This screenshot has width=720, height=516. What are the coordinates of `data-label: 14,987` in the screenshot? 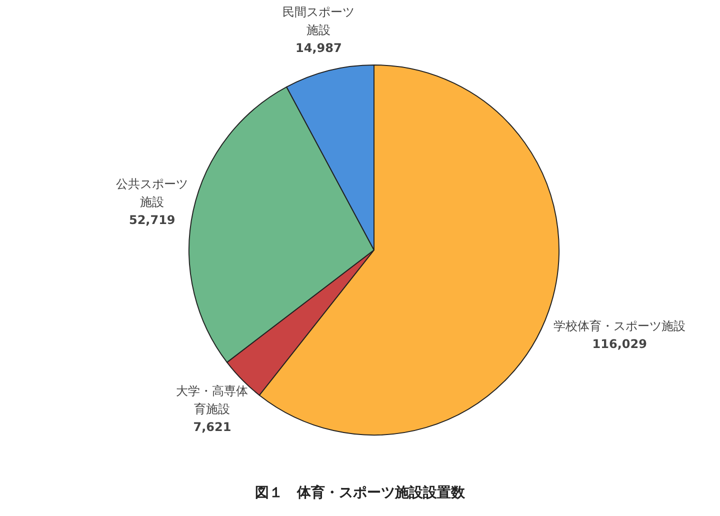 It's located at (318, 48).